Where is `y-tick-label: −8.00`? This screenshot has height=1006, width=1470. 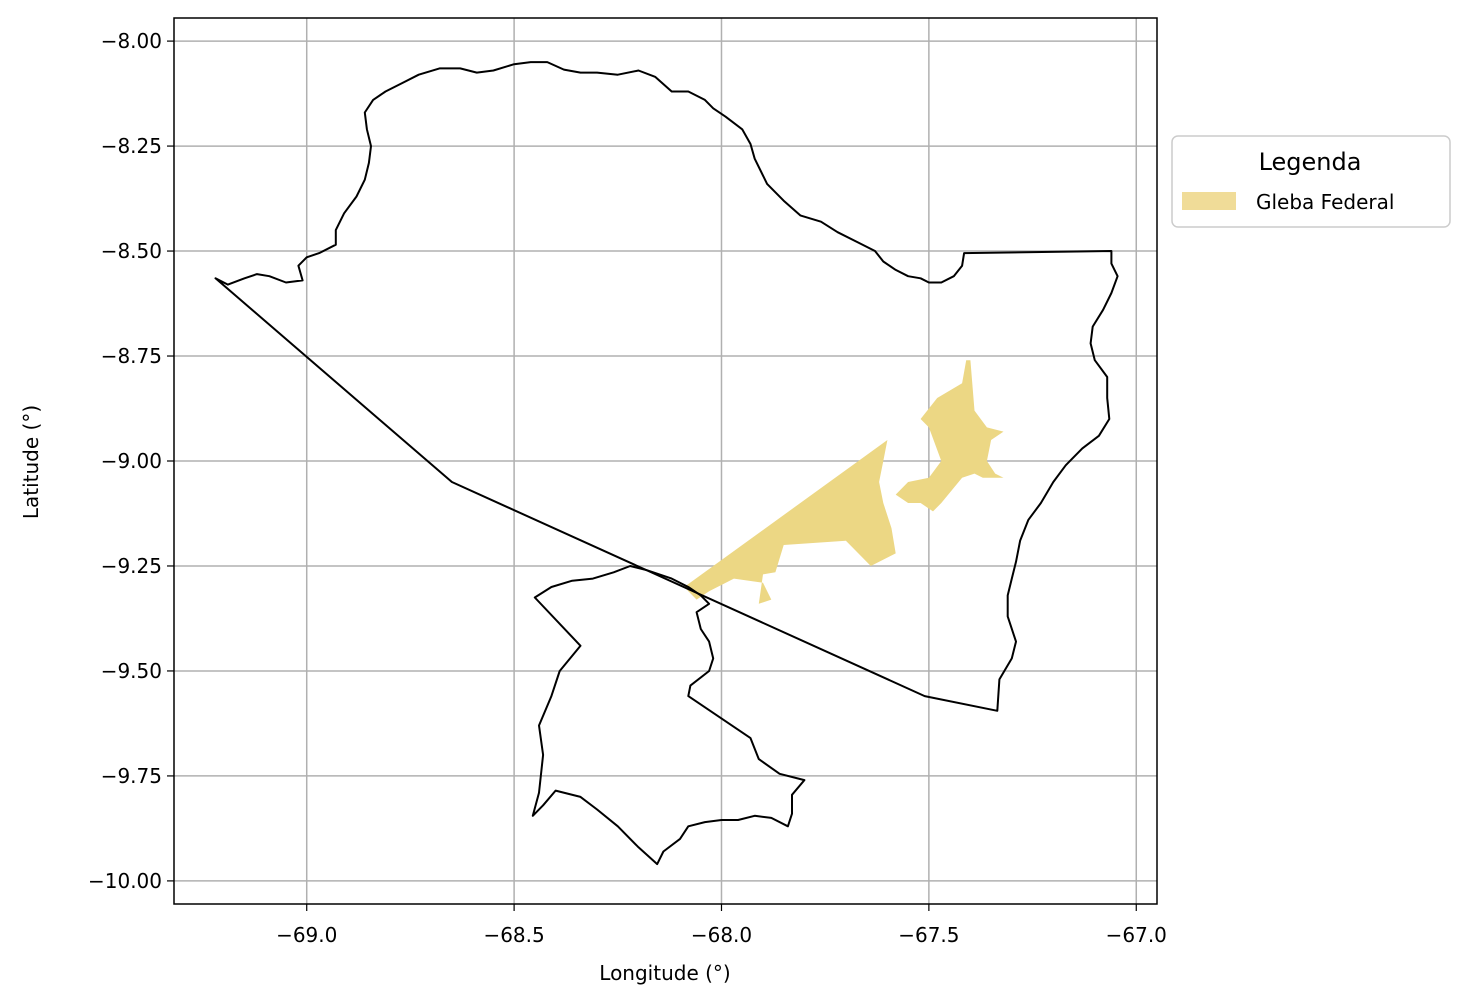
y-tick-label: −8.00 is located at coordinates (131, 41).